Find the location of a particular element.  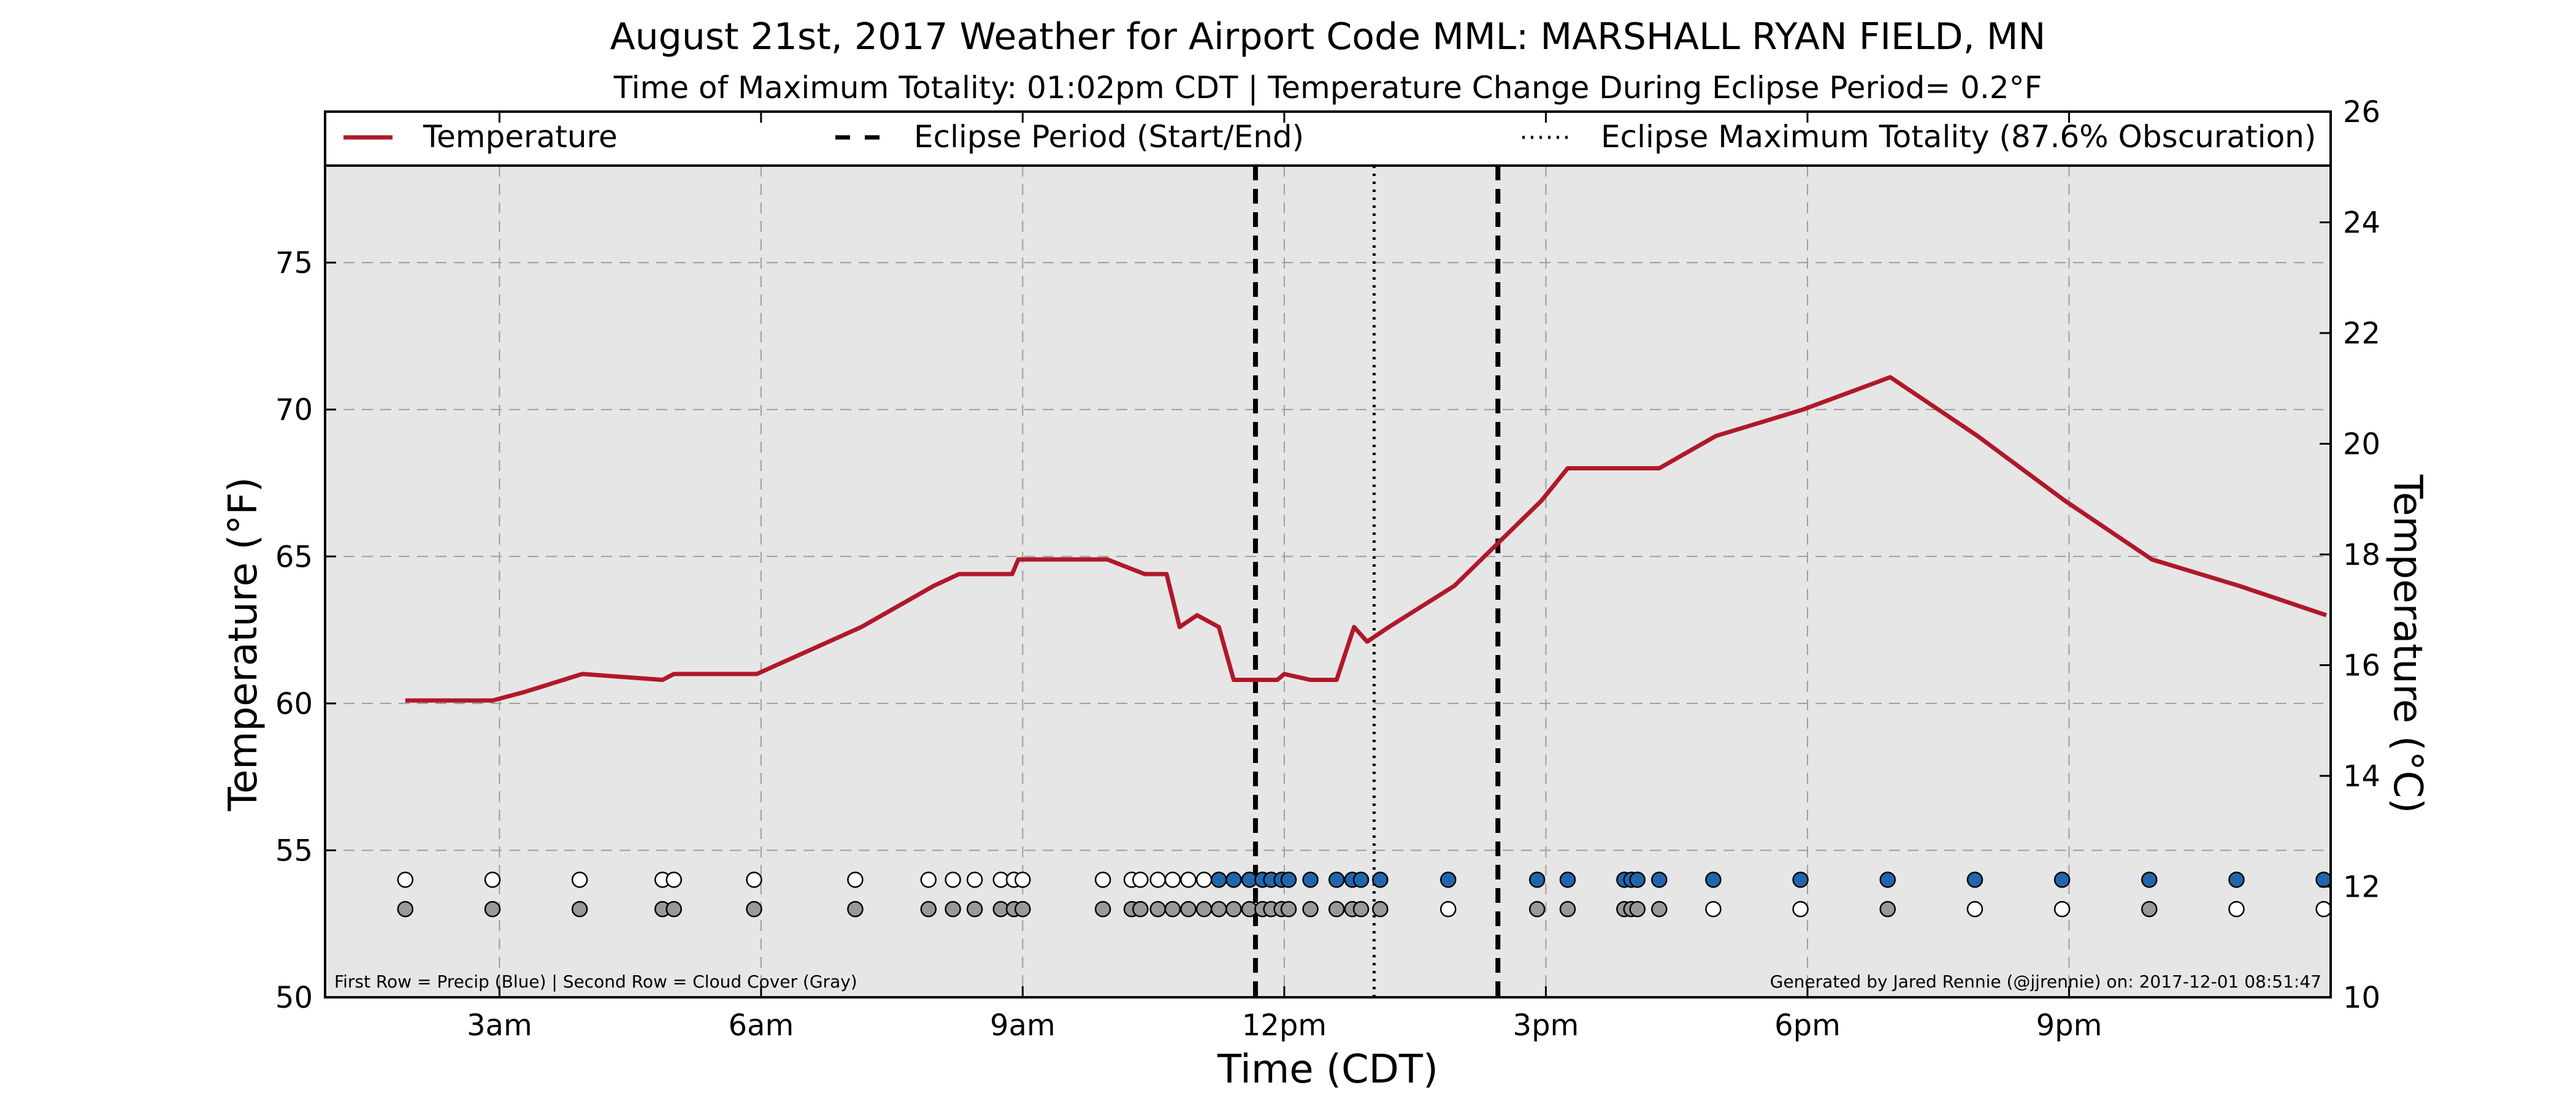

y-tick-label: 55 is located at coordinates (294, 851).